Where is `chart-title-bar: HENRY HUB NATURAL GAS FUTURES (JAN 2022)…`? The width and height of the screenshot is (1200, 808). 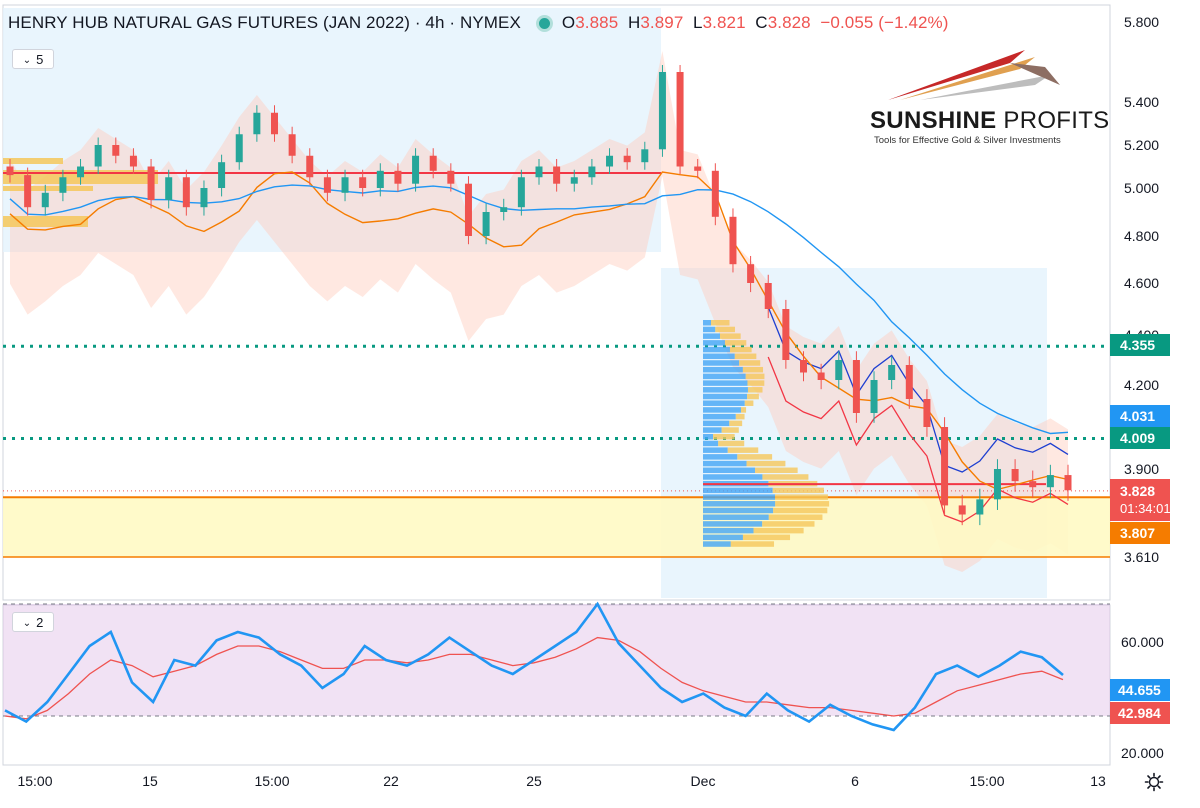 chart-title-bar: HENRY HUB NATURAL GAS FUTURES (JAN 2022)… is located at coordinates (478, 23).